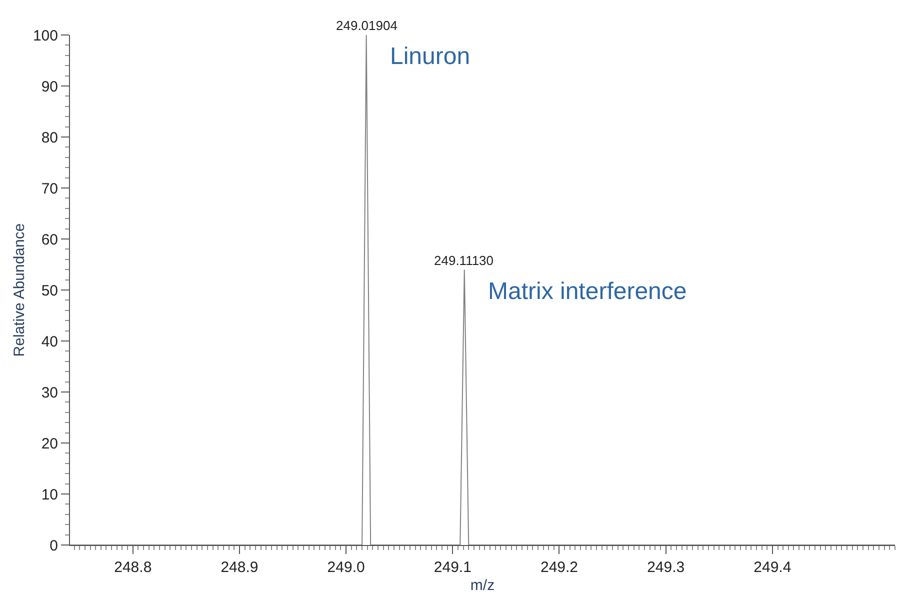 This screenshot has height=605, width=897. What do you see at coordinates (133, 567) in the screenshot?
I see `x-tick-label: 248.8` at bounding box center [133, 567].